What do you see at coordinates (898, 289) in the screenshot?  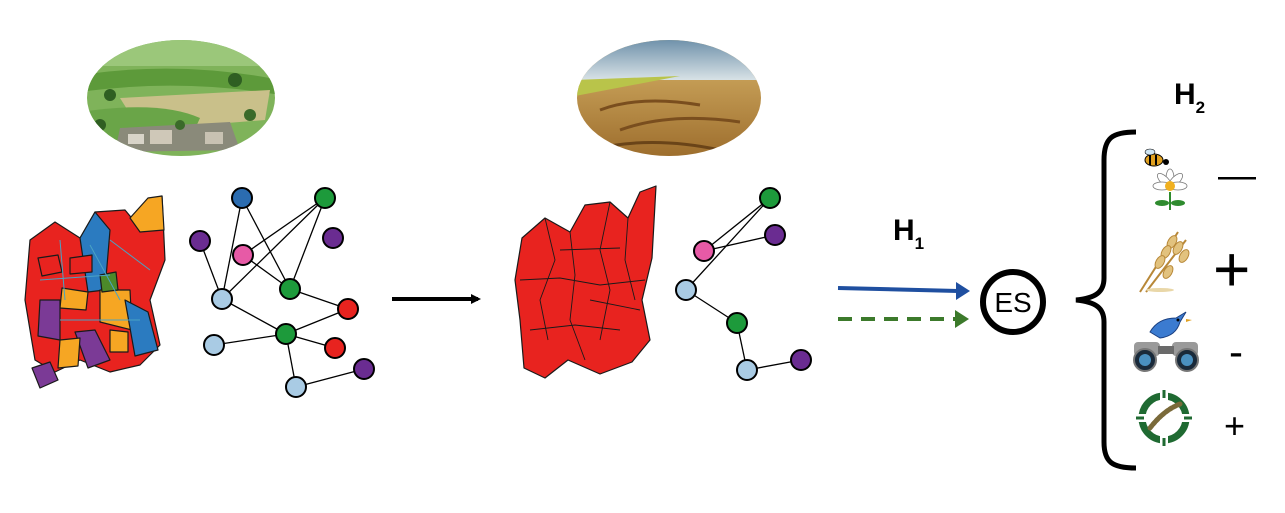 I see `solid-arrow` at bounding box center [898, 289].